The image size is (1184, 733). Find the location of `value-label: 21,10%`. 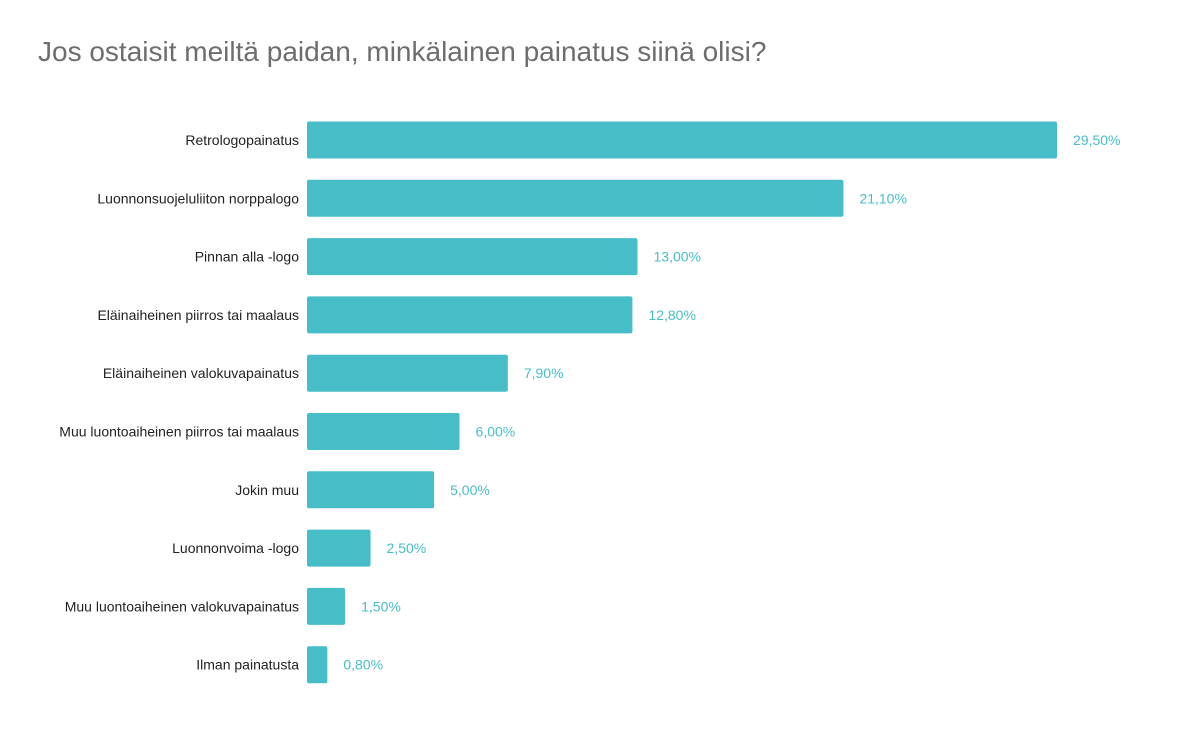

value-label: 21,10% is located at coordinates (882, 198).